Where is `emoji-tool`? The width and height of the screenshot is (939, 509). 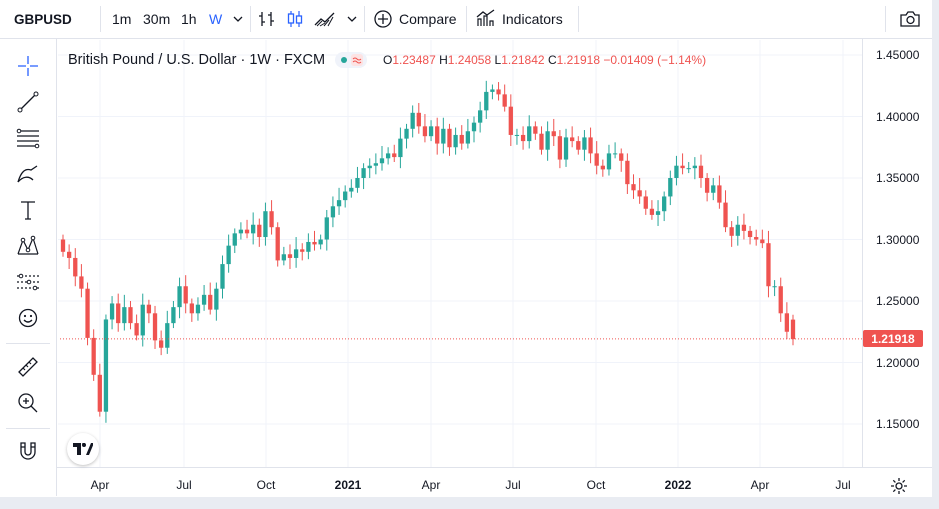 emoji-tool is located at coordinates (28, 318).